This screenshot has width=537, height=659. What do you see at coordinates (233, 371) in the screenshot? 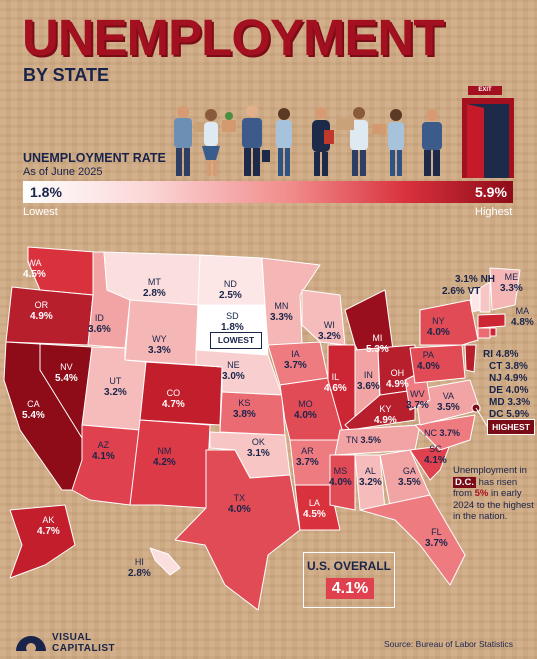
I see `label-NE: NE 3.0%` at bounding box center [233, 371].